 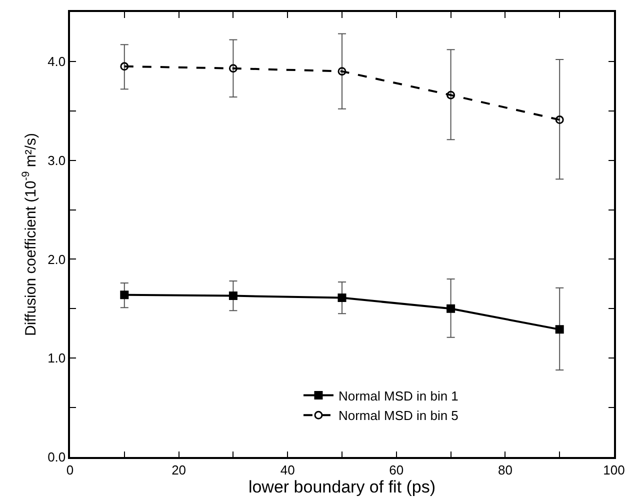 I want to click on x-tick-label: 0, so click(x=70, y=470).